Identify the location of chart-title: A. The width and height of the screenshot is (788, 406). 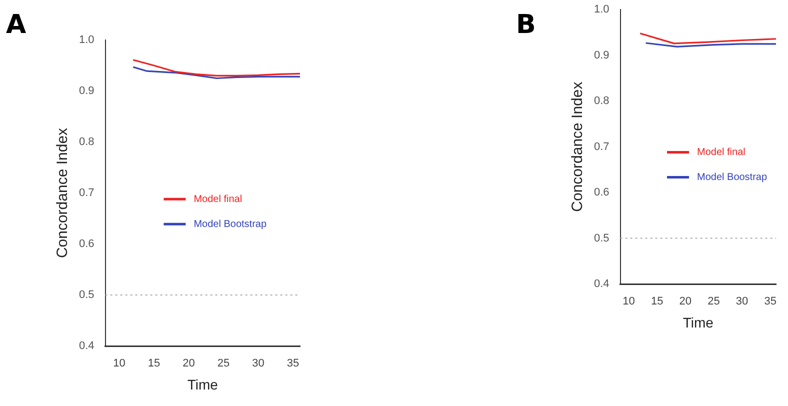
(16, 25).